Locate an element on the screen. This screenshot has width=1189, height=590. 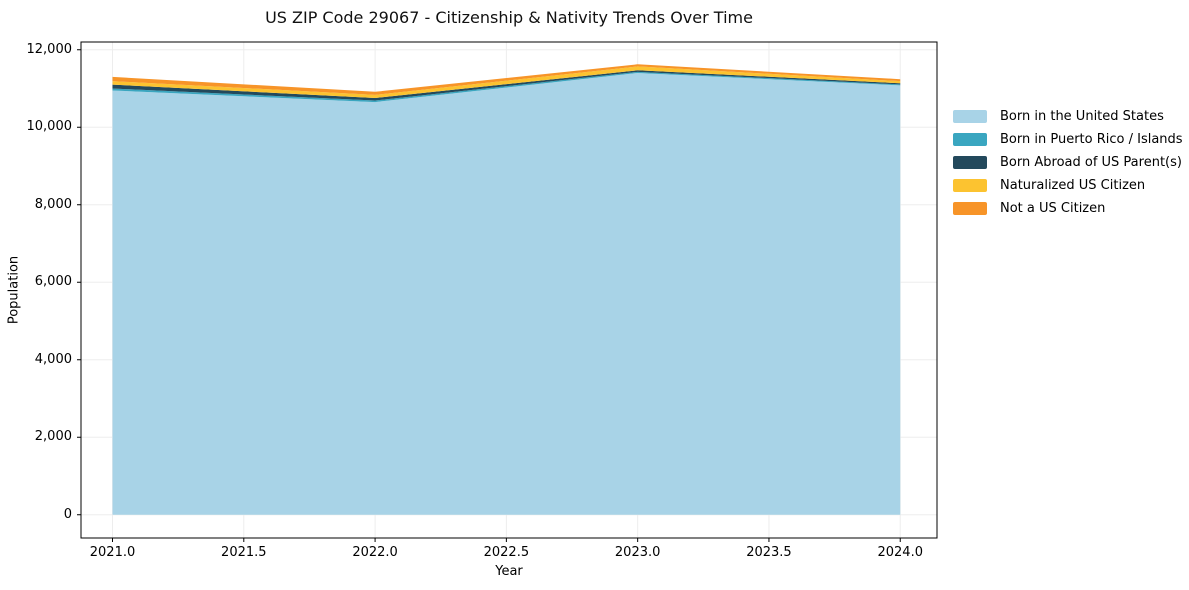
x-tick-label: 2022.0 is located at coordinates (375, 552).